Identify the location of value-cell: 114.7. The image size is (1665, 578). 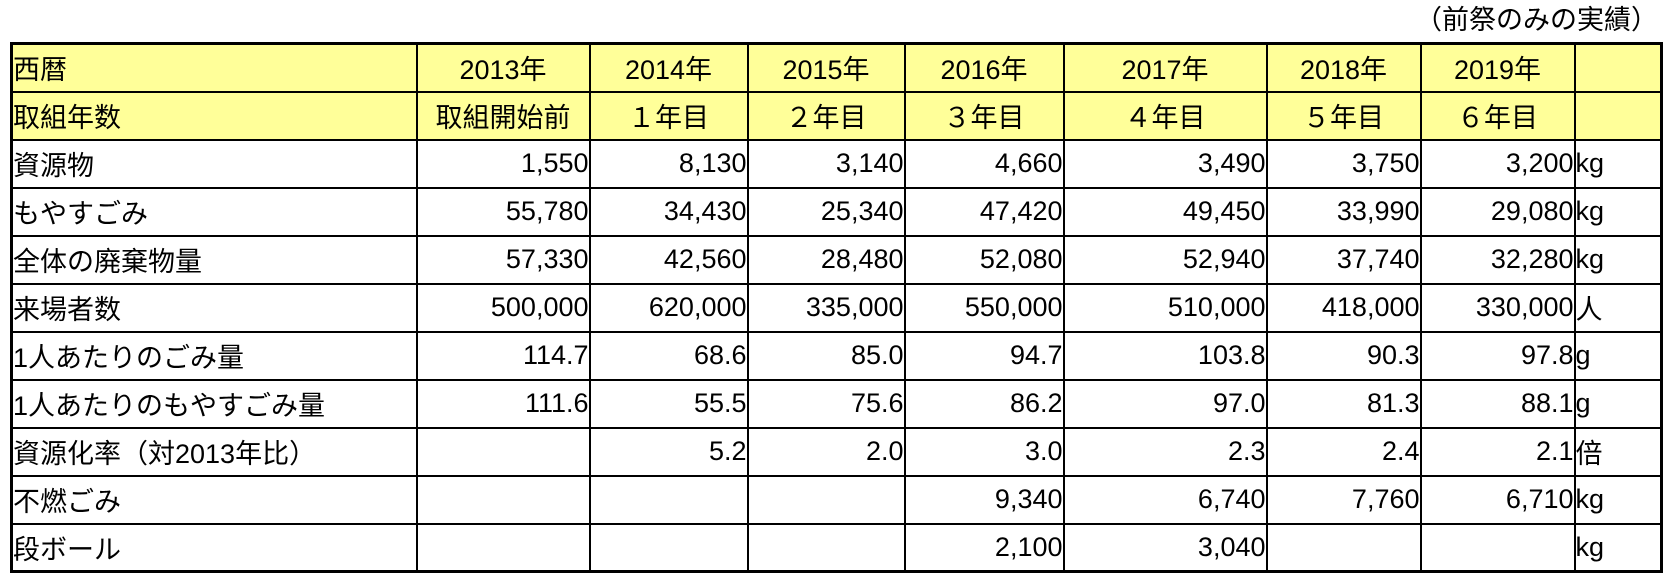
(503, 355).